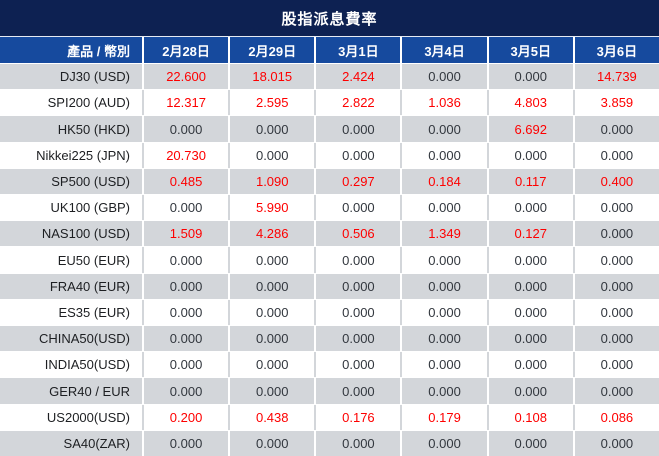  What do you see at coordinates (357, 417) in the screenshot?
I see `value-cell: 0.176` at bounding box center [357, 417].